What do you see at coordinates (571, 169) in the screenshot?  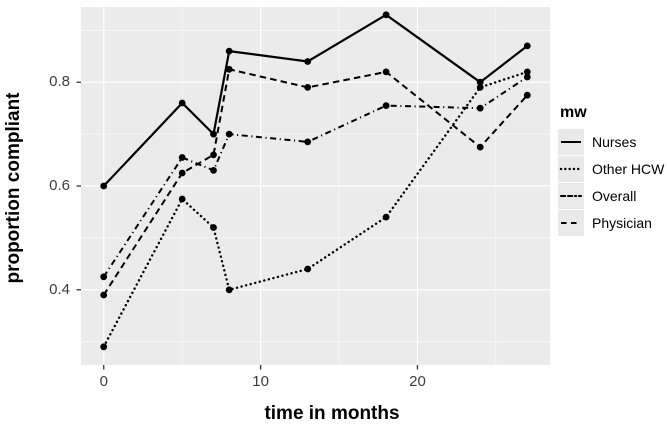 I see `legend-key-dotted-line-icon` at bounding box center [571, 169].